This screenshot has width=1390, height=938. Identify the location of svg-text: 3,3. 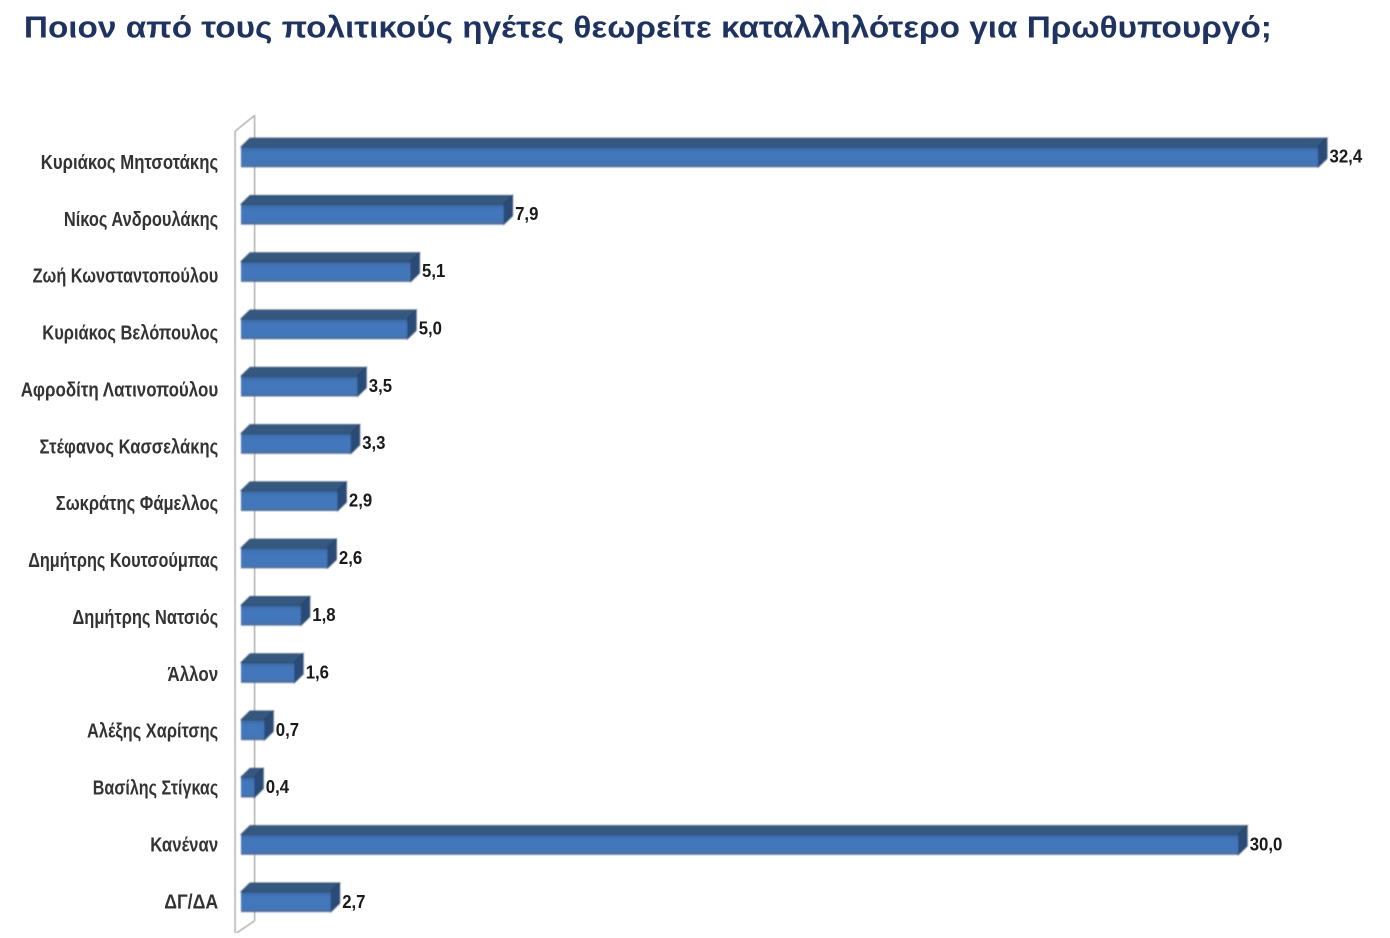
(373, 443).